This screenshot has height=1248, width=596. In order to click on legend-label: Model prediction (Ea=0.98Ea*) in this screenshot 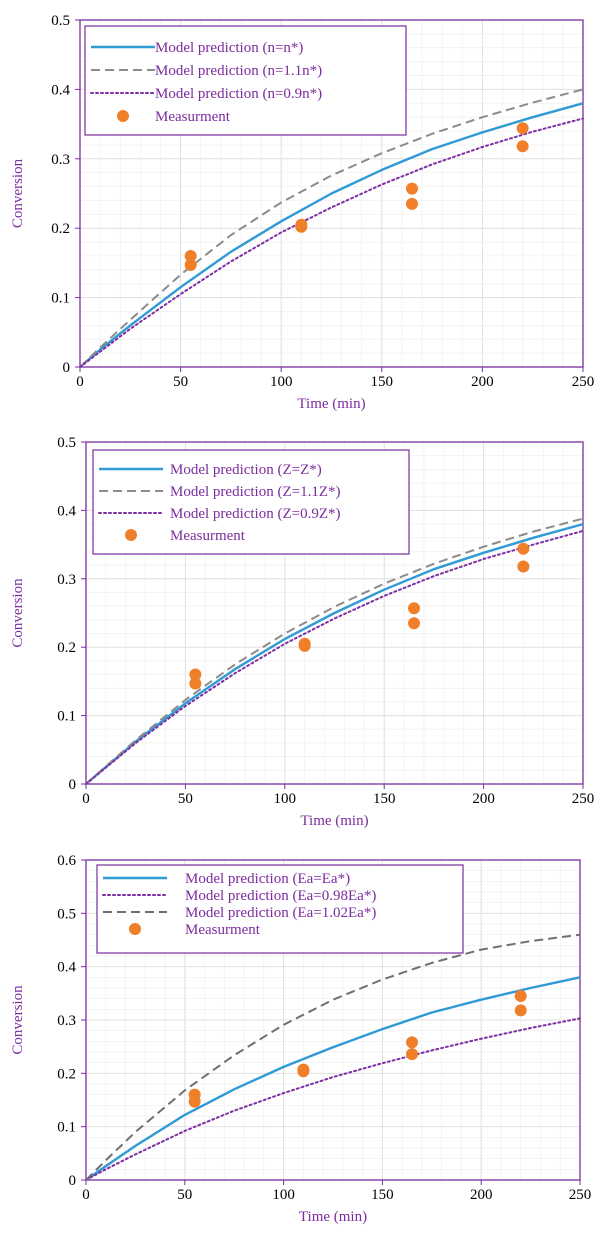, I will do `click(280, 896)`.